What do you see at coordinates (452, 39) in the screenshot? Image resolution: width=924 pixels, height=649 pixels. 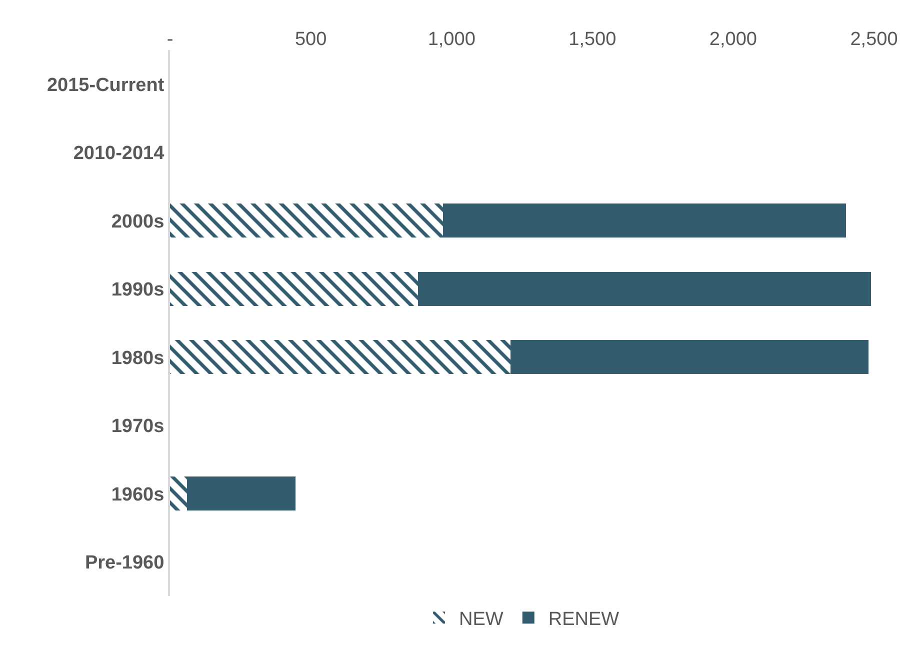 I see `x-tick-label: 1,000` at bounding box center [452, 39].